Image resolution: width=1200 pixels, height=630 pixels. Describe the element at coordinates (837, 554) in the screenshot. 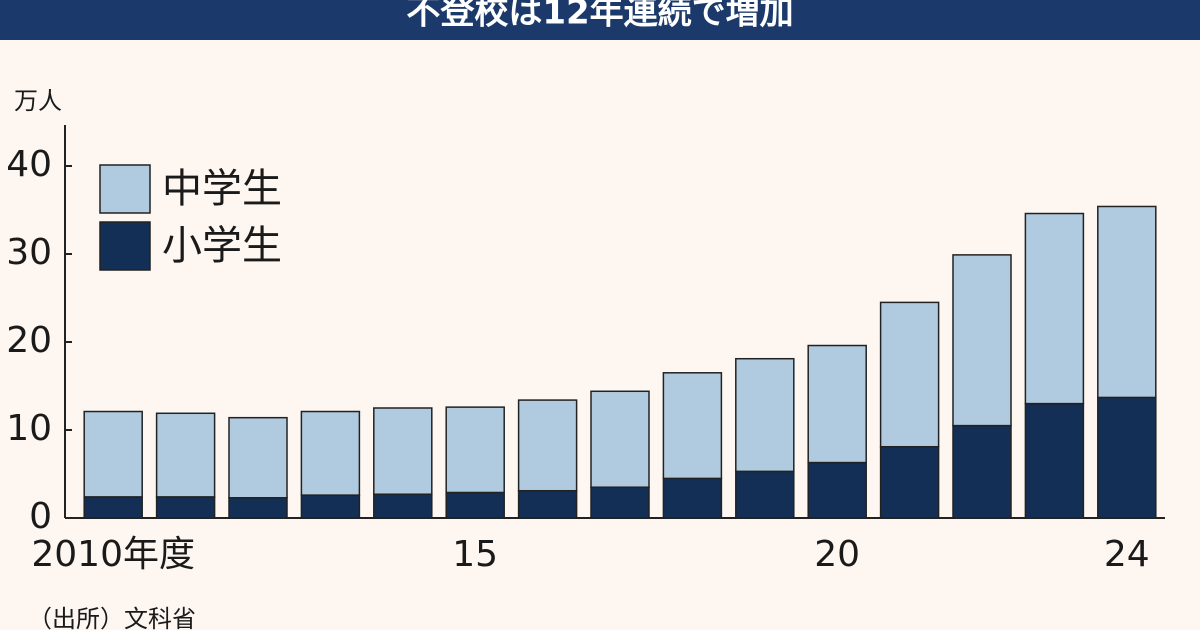

I see `x-tick-label: 20` at that location.